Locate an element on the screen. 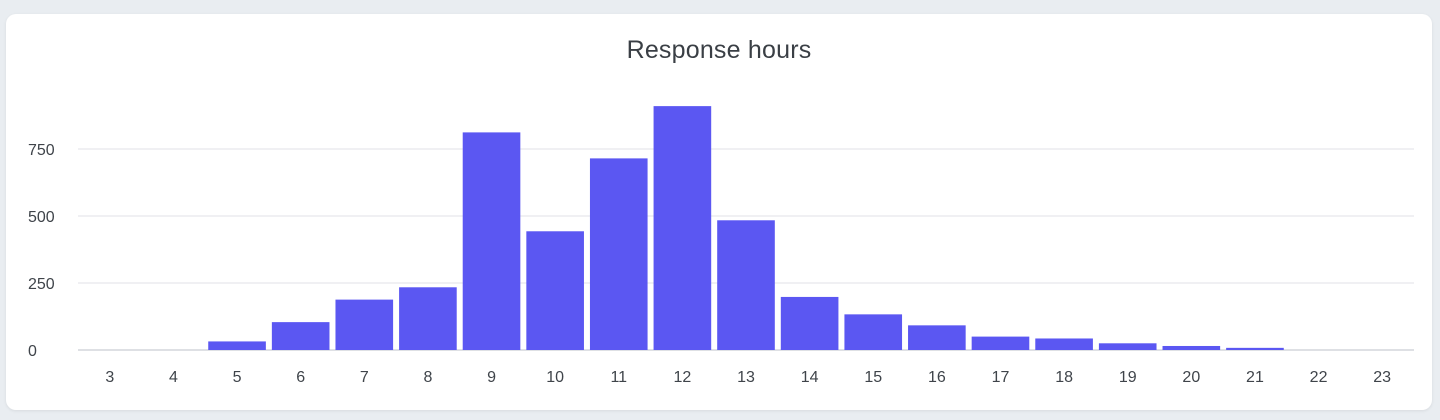 The width and height of the screenshot is (1440, 420). x-axis: 3 4 5 6 7 8 9 10 11 12 13 14 15 16 17 18 19 20 21 22 23 is located at coordinates (748, 377).